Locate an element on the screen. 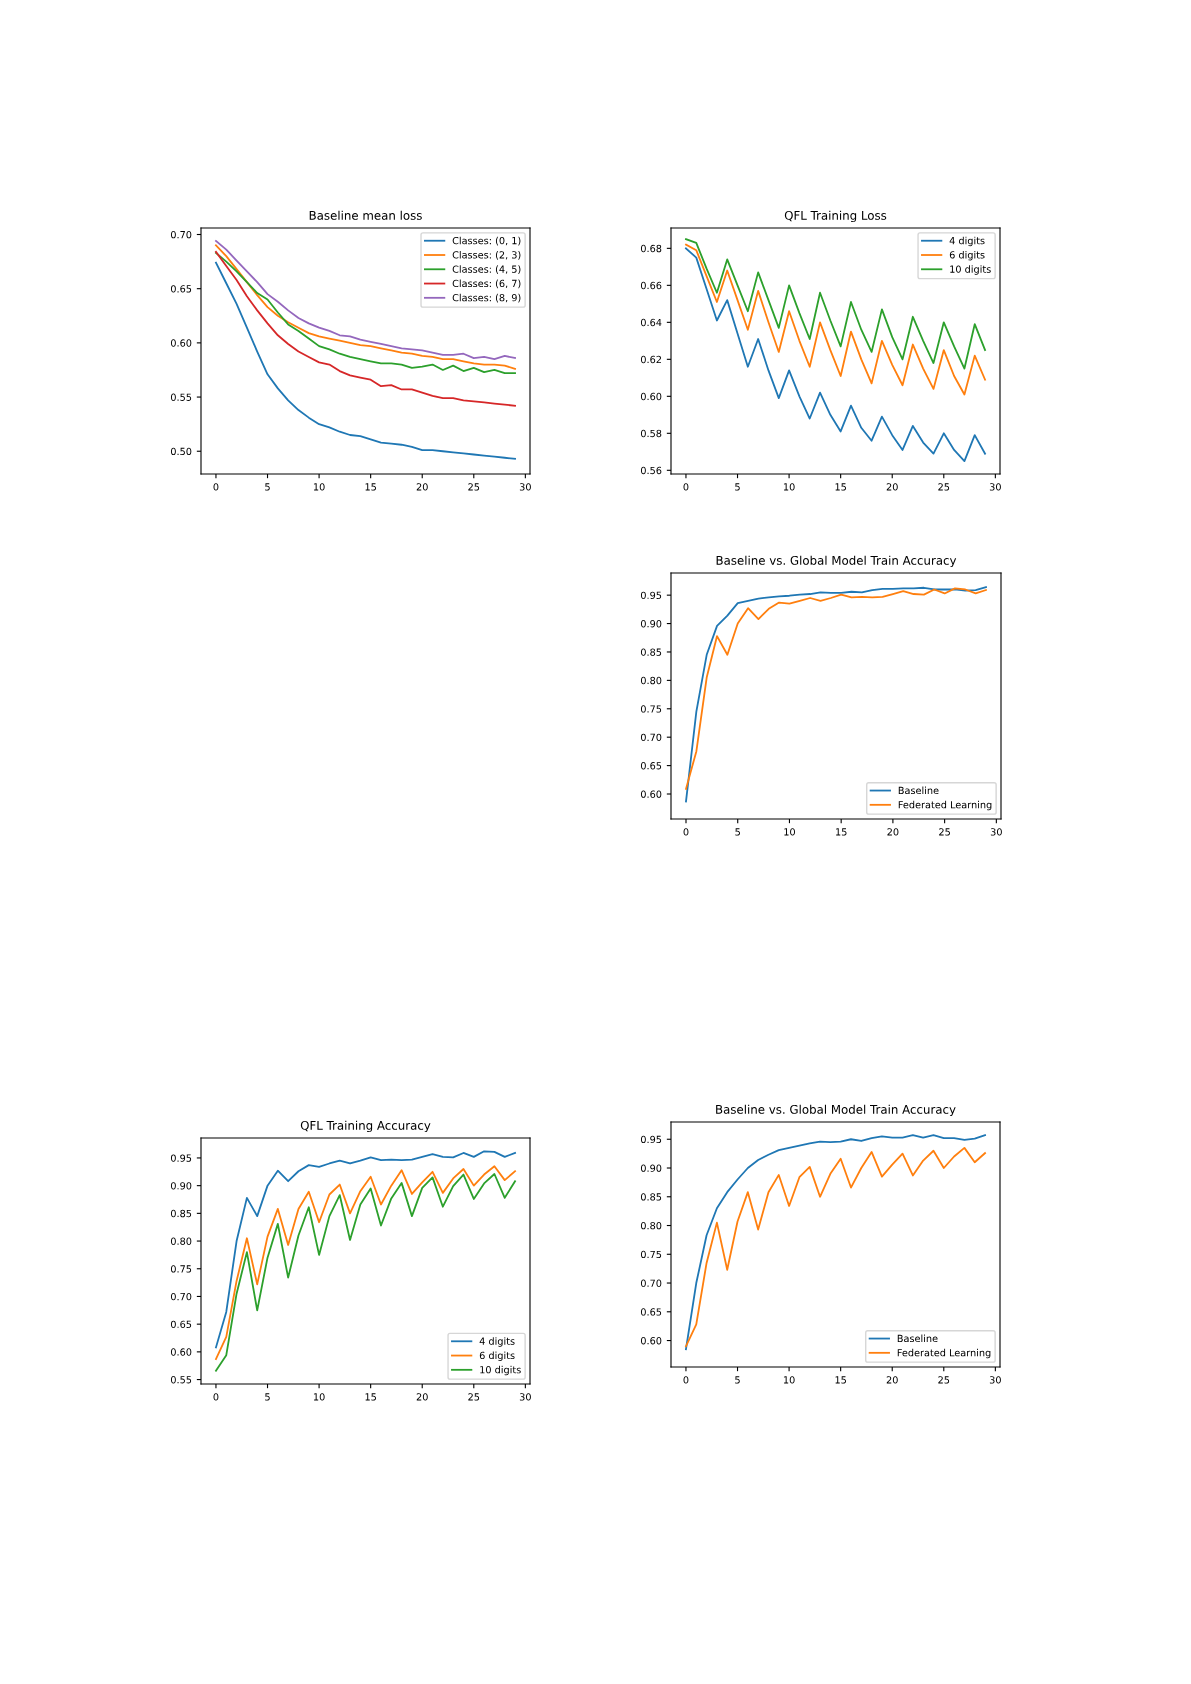 The height and width of the screenshot is (1684, 1191). y-tick-label: 0.62 is located at coordinates (650, 359).